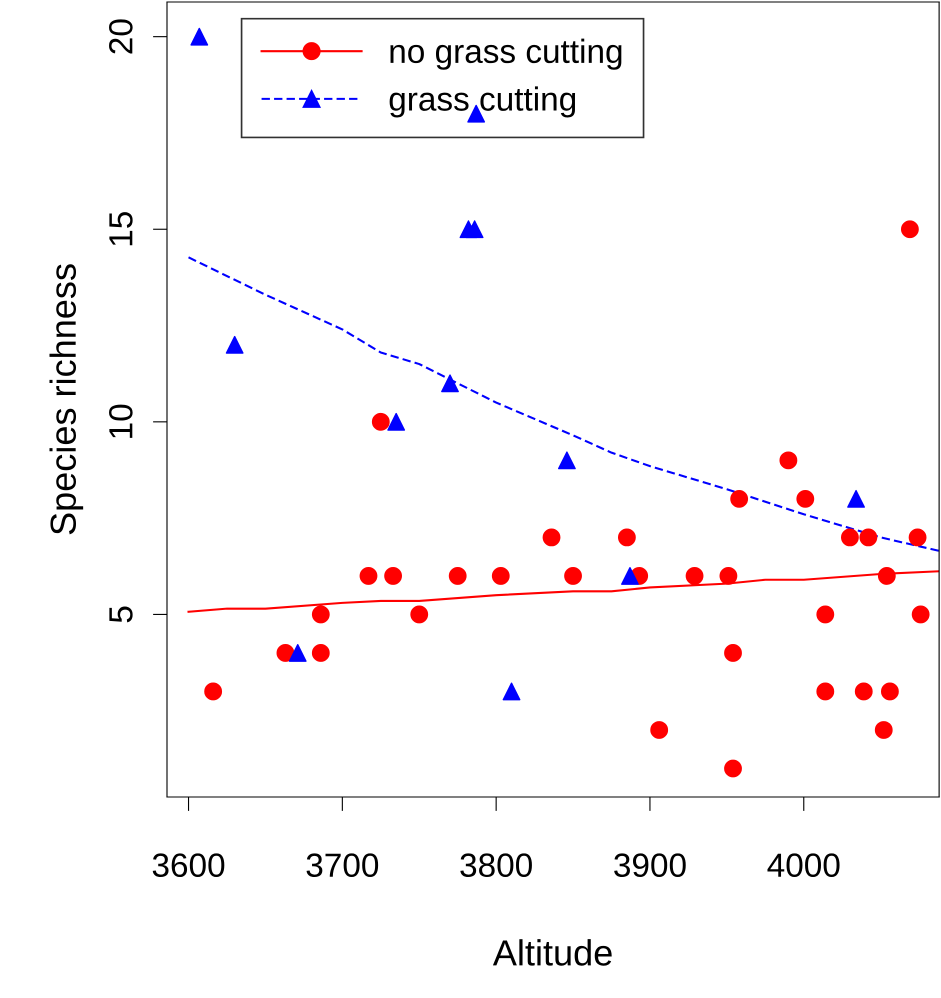 This screenshot has height=998, width=941. What do you see at coordinates (121, 36) in the screenshot?
I see `y-tick-label: 20` at bounding box center [121, 36].